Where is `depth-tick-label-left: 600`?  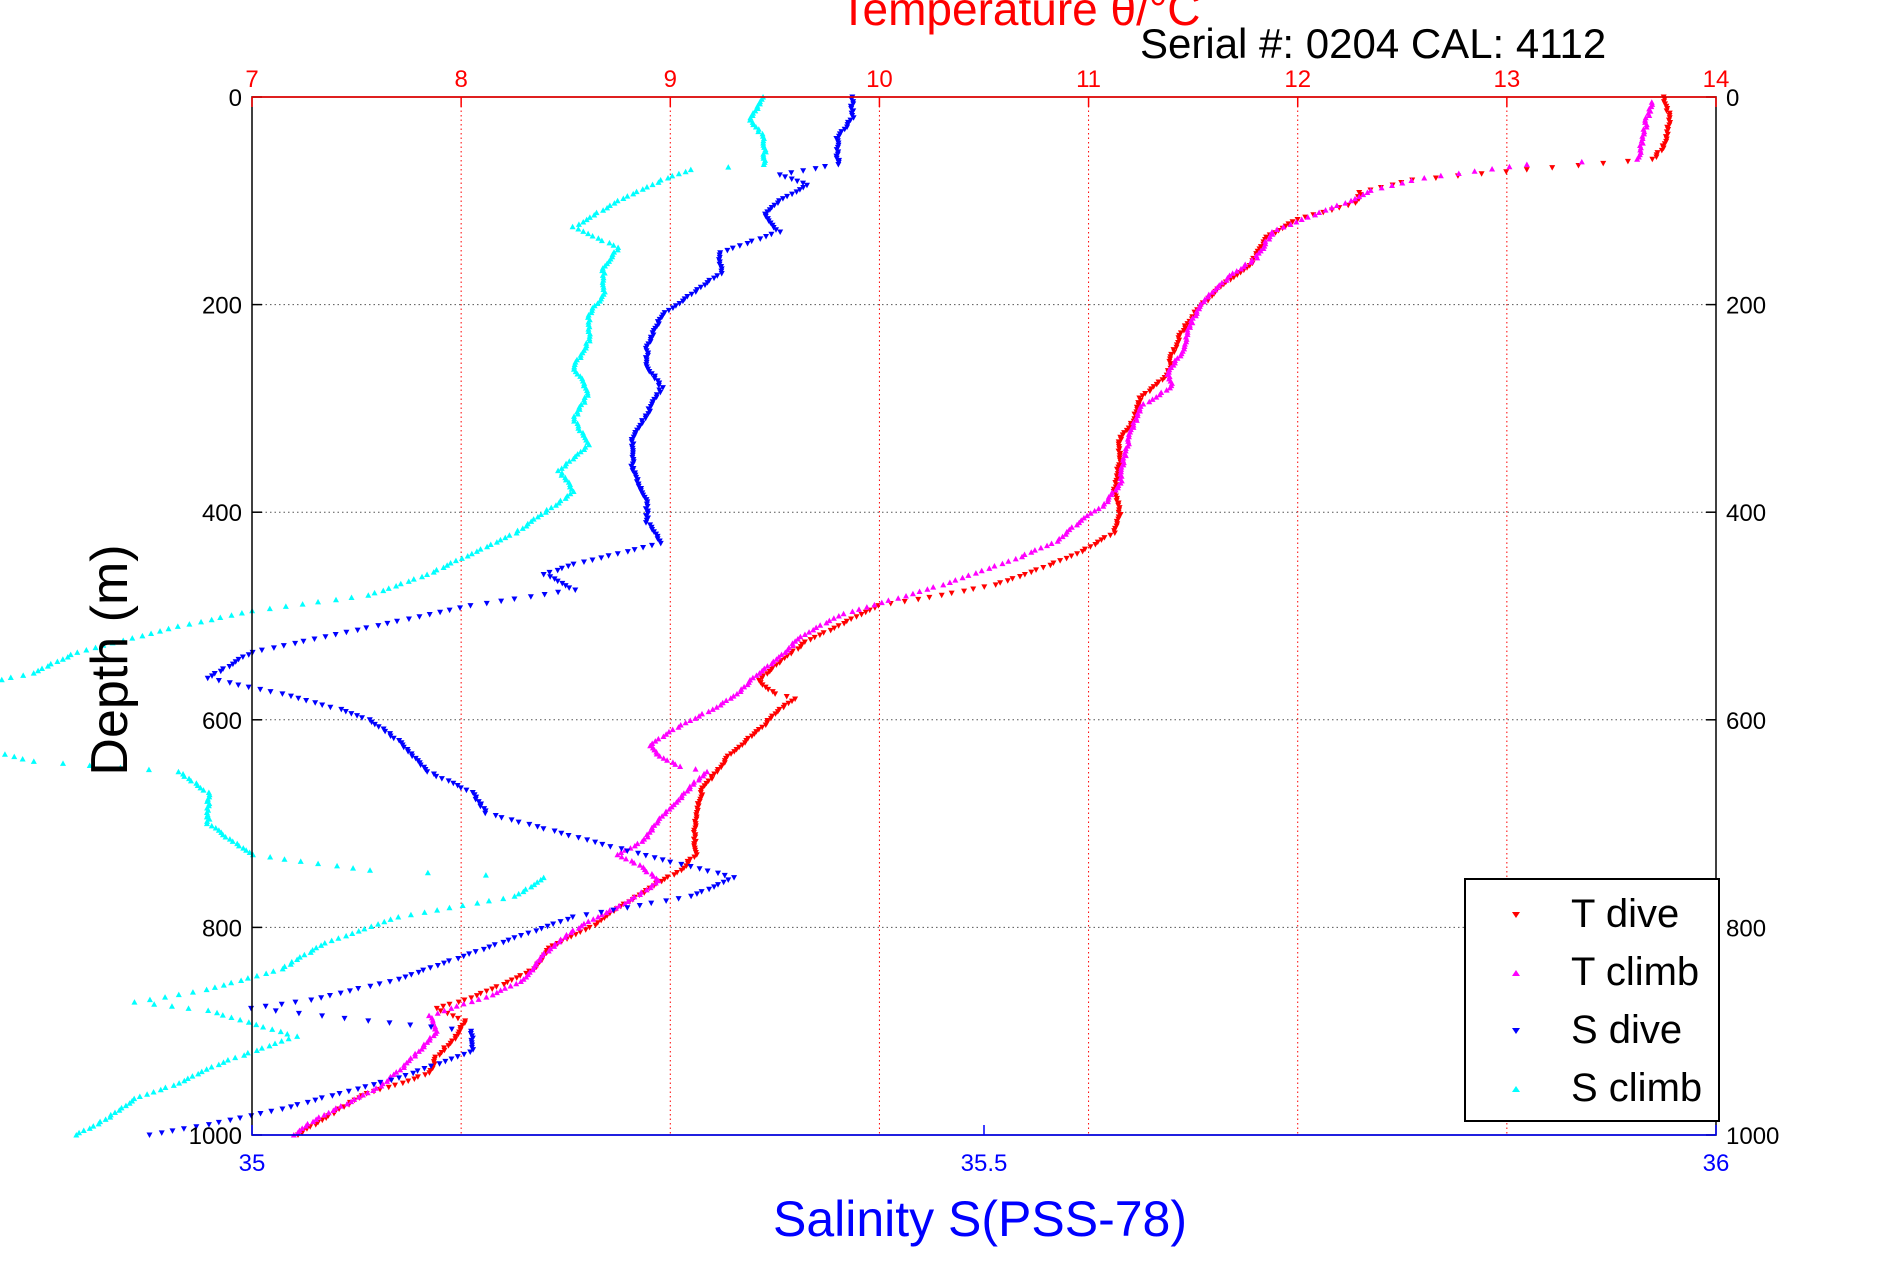 depth-tick-label-left: 600 is located at coordinates (222, 721).